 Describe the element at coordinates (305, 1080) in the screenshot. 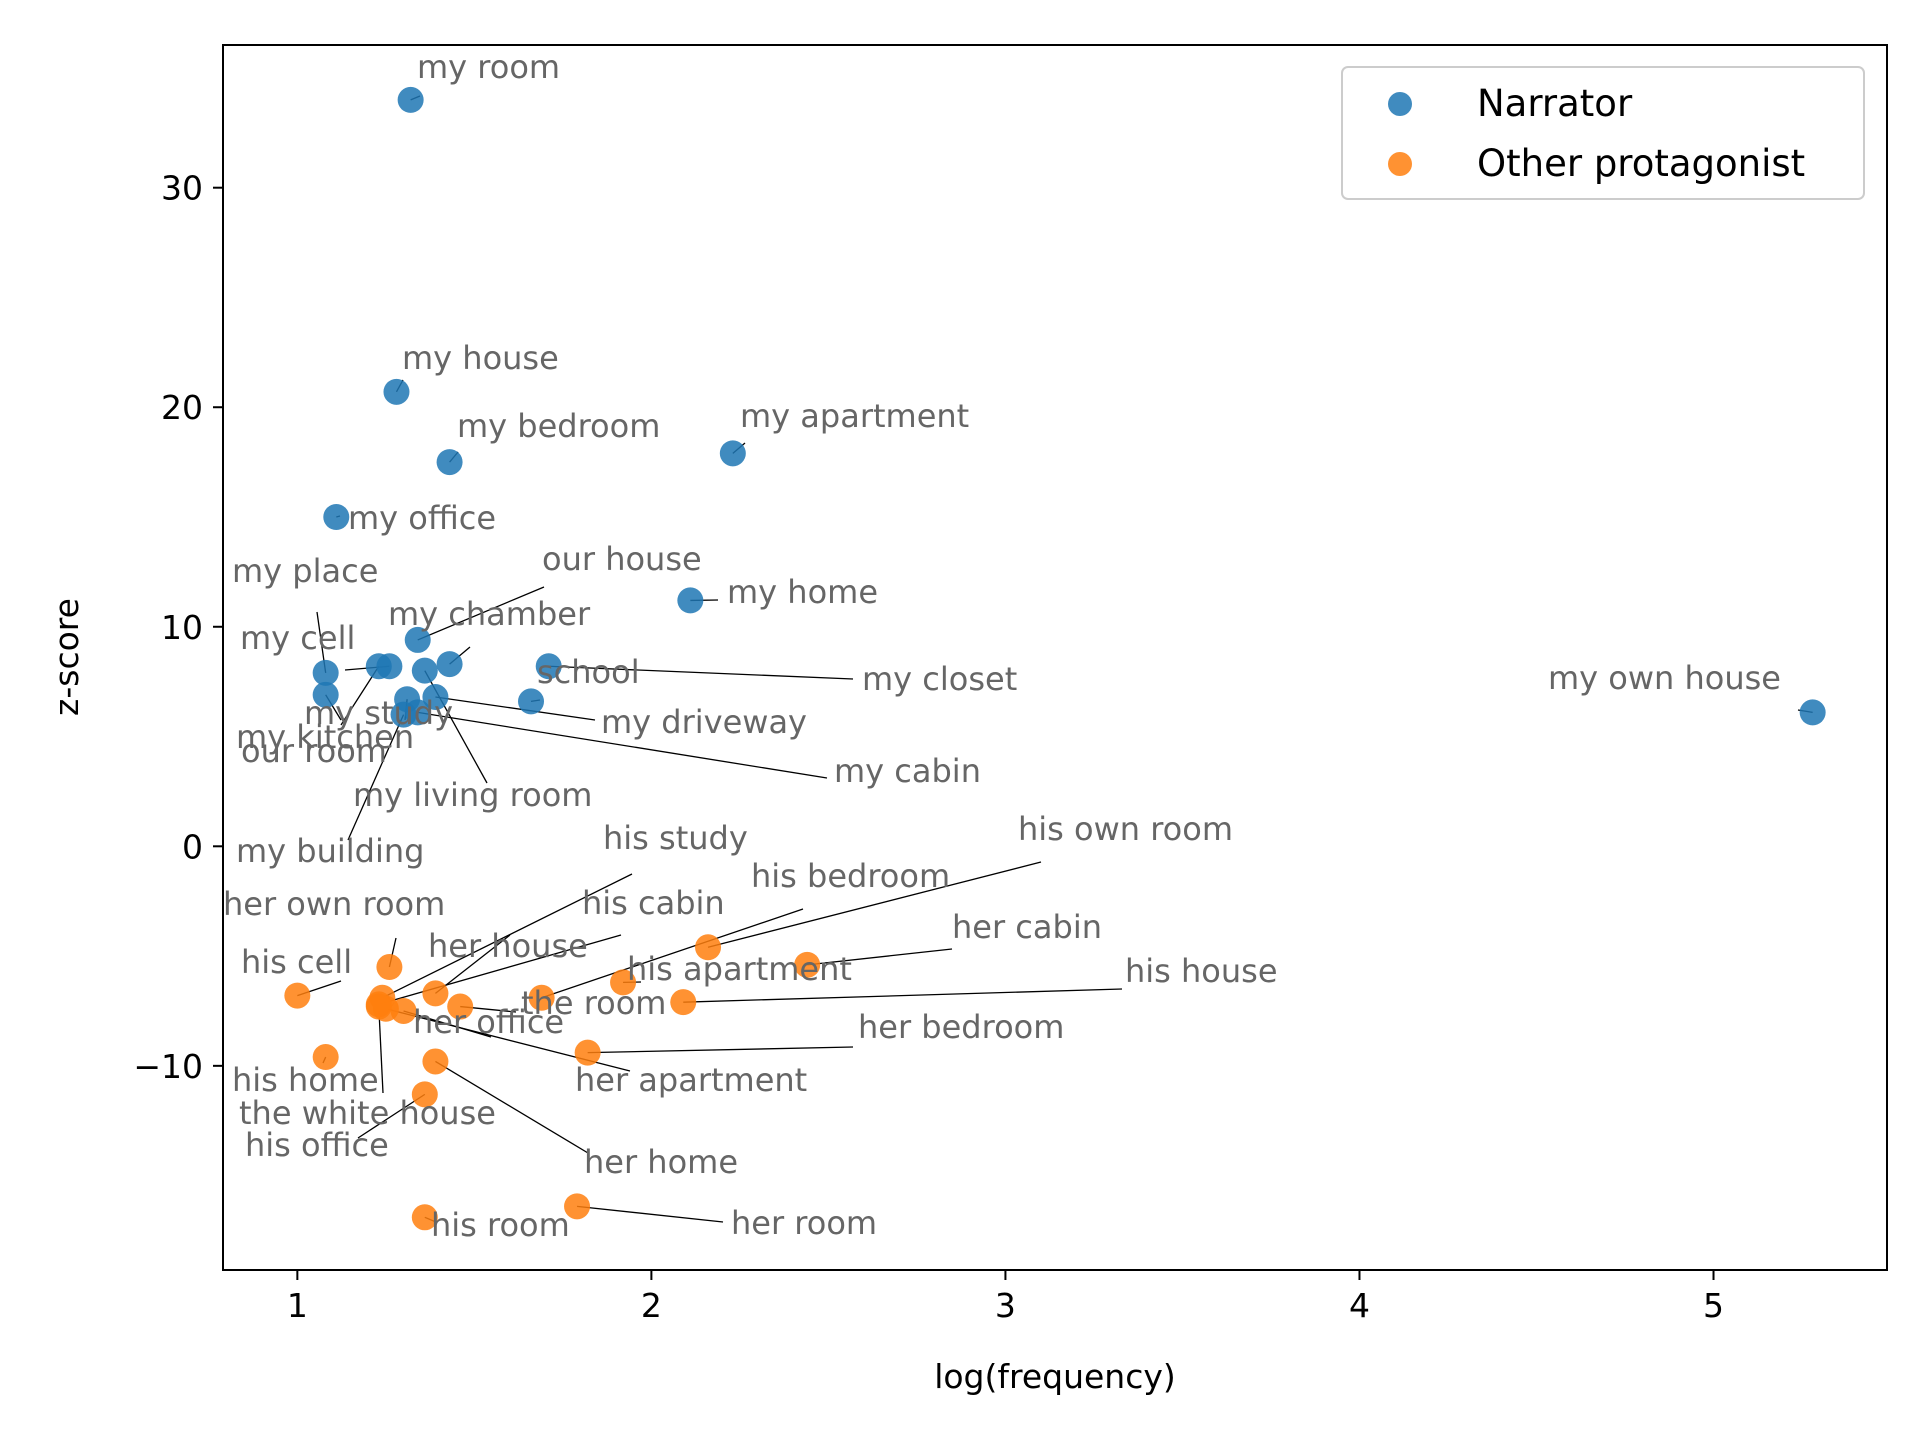

I see `point-label-his-home: his home` at that location.